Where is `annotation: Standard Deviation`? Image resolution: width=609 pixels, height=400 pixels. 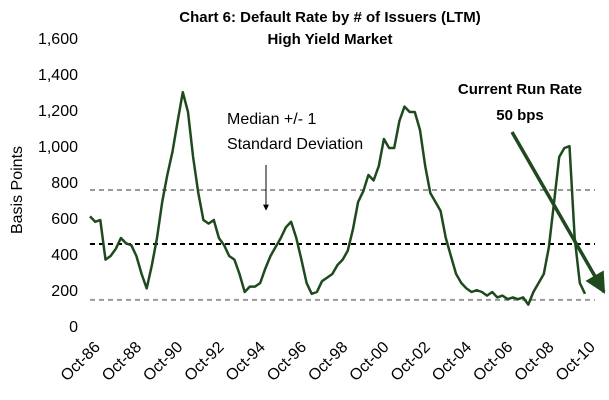
annotation: Standard Deviation is located at coordinates (295, 144).